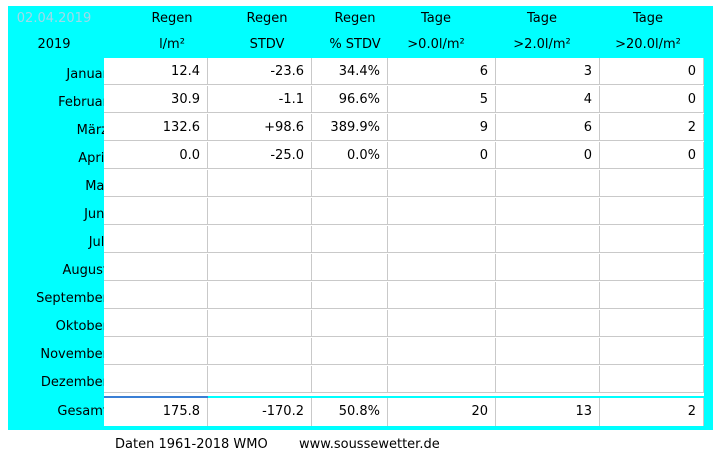  What do you see at coordinates (442, 412) in the screenshot?
I see `total-cell: 20` at bounding box center [442, 412].